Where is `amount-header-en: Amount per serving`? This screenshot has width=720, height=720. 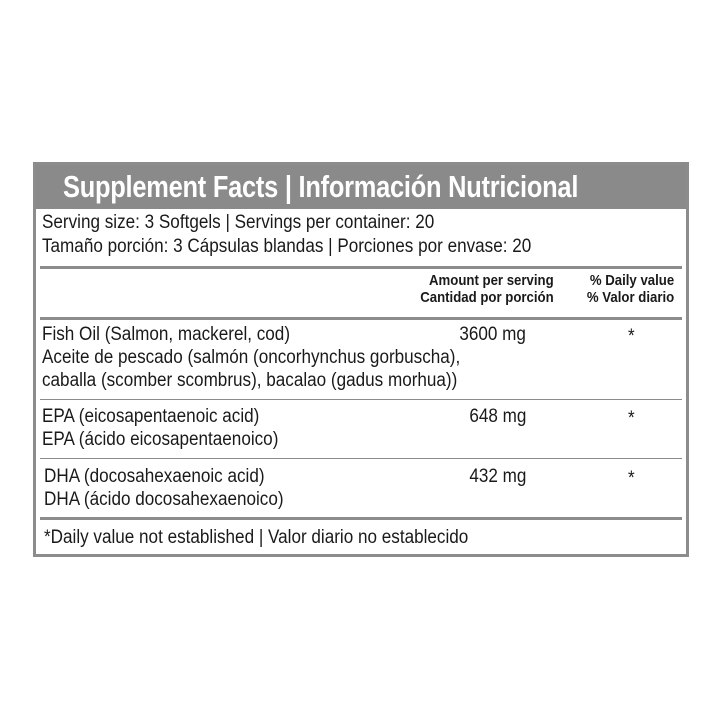
amount-header-en: Amount per serving is located at coordinates (491, 280).